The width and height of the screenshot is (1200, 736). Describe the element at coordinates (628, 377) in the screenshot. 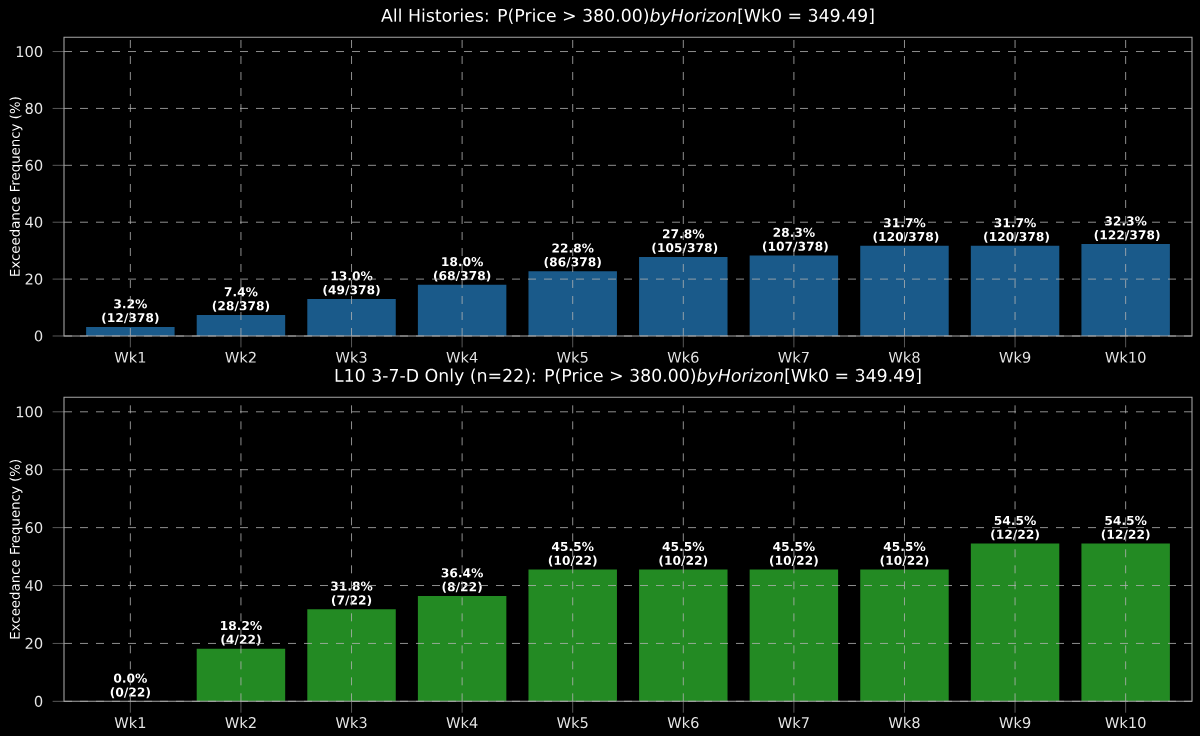

I see `chart-title: L10 3-7-D Only (n=22): P(Price > 380.00)byHorizon[Wk0 = 349.49]` at that location.